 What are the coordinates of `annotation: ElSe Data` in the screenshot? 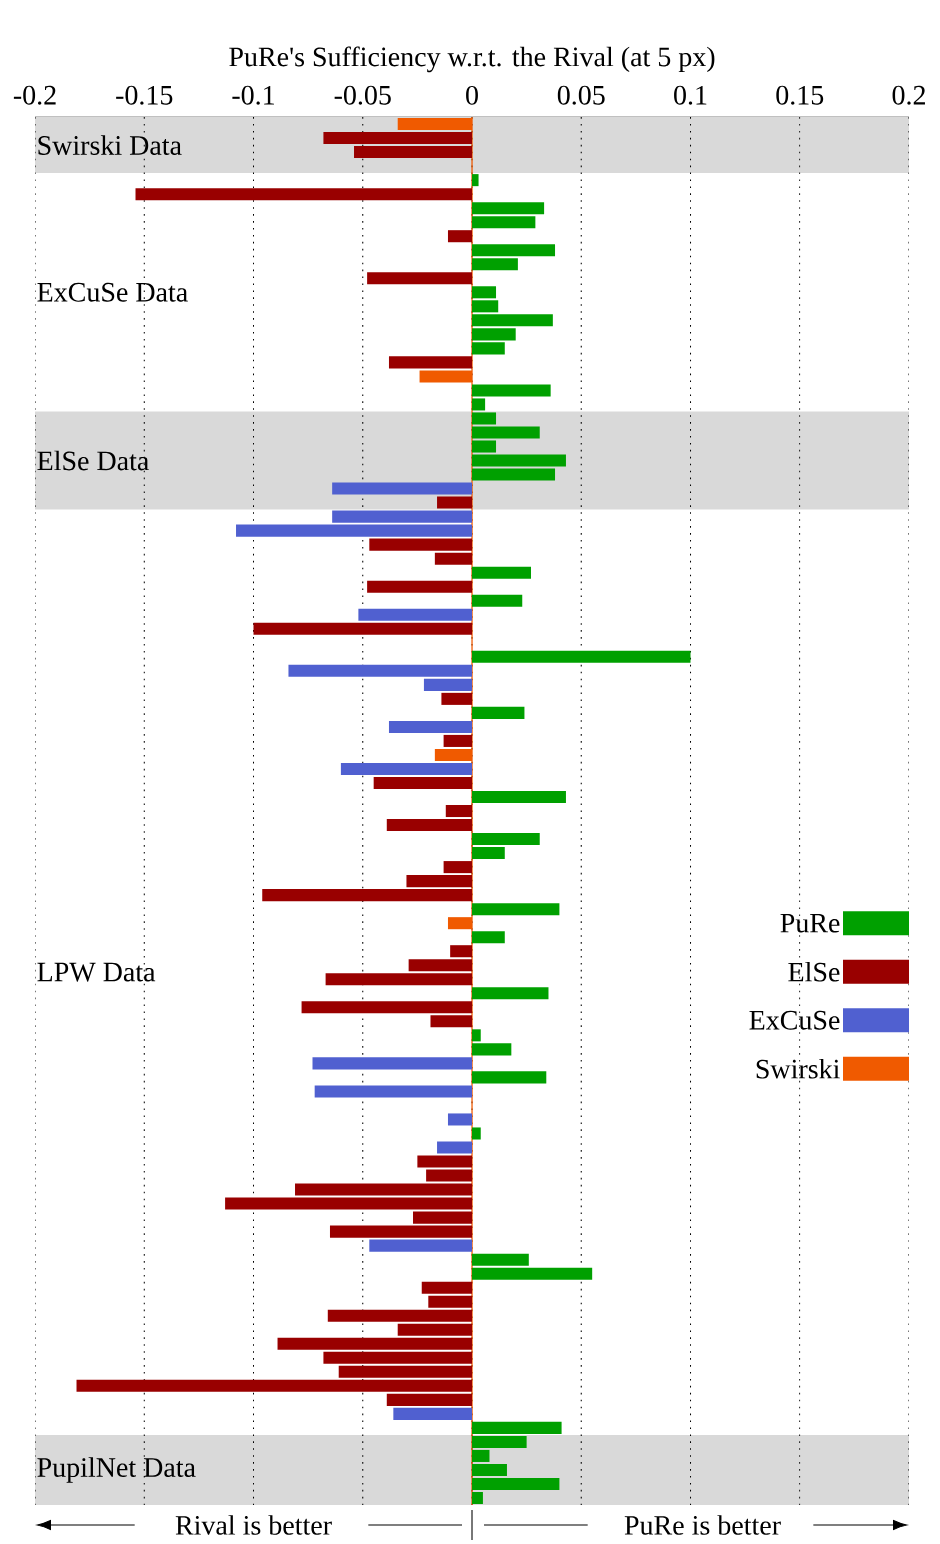 It's located at (93, 460).